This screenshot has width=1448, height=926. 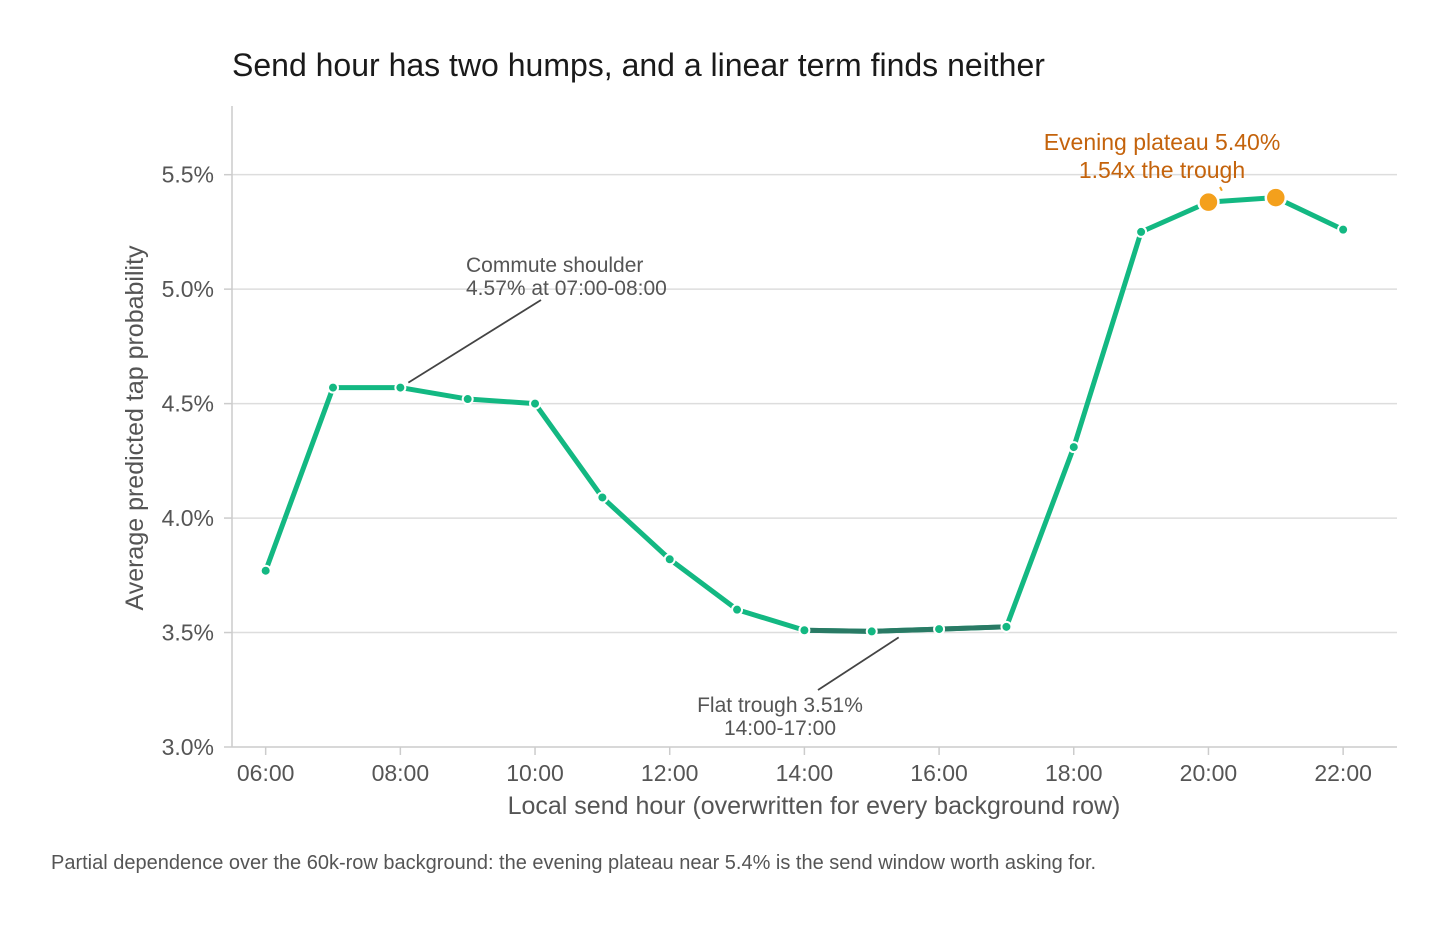 I want to click on annotation-evening-line: Evening plateau 5.40%, so click(x=1162, y=142).